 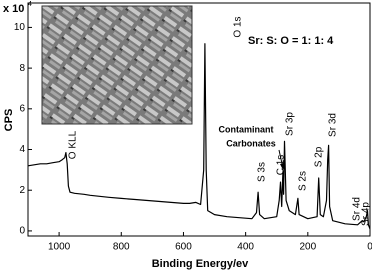 What do you see at coordinates (22, 68) in the screenshot?
I see `y-tick-label: 8` at bounding box center [22, 68].